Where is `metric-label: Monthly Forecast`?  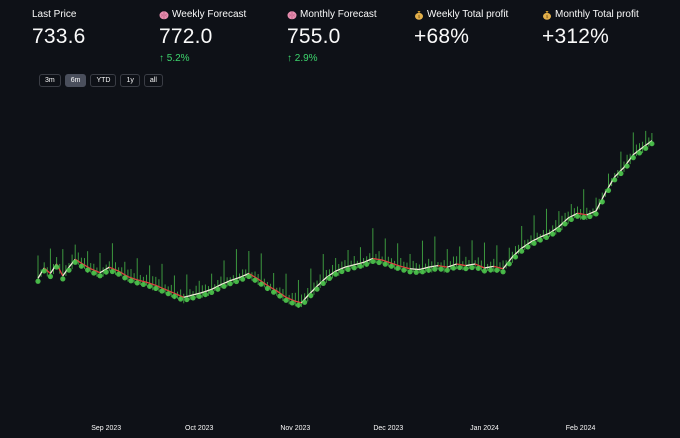 metric-label: Monthly Forecast is located at coordinates (332, 14).